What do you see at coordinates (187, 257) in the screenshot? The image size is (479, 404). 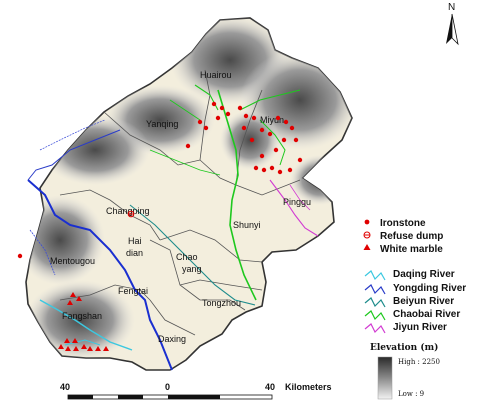 I see `label-chaoyang-1: Chao` at bounding box center [187, 257].